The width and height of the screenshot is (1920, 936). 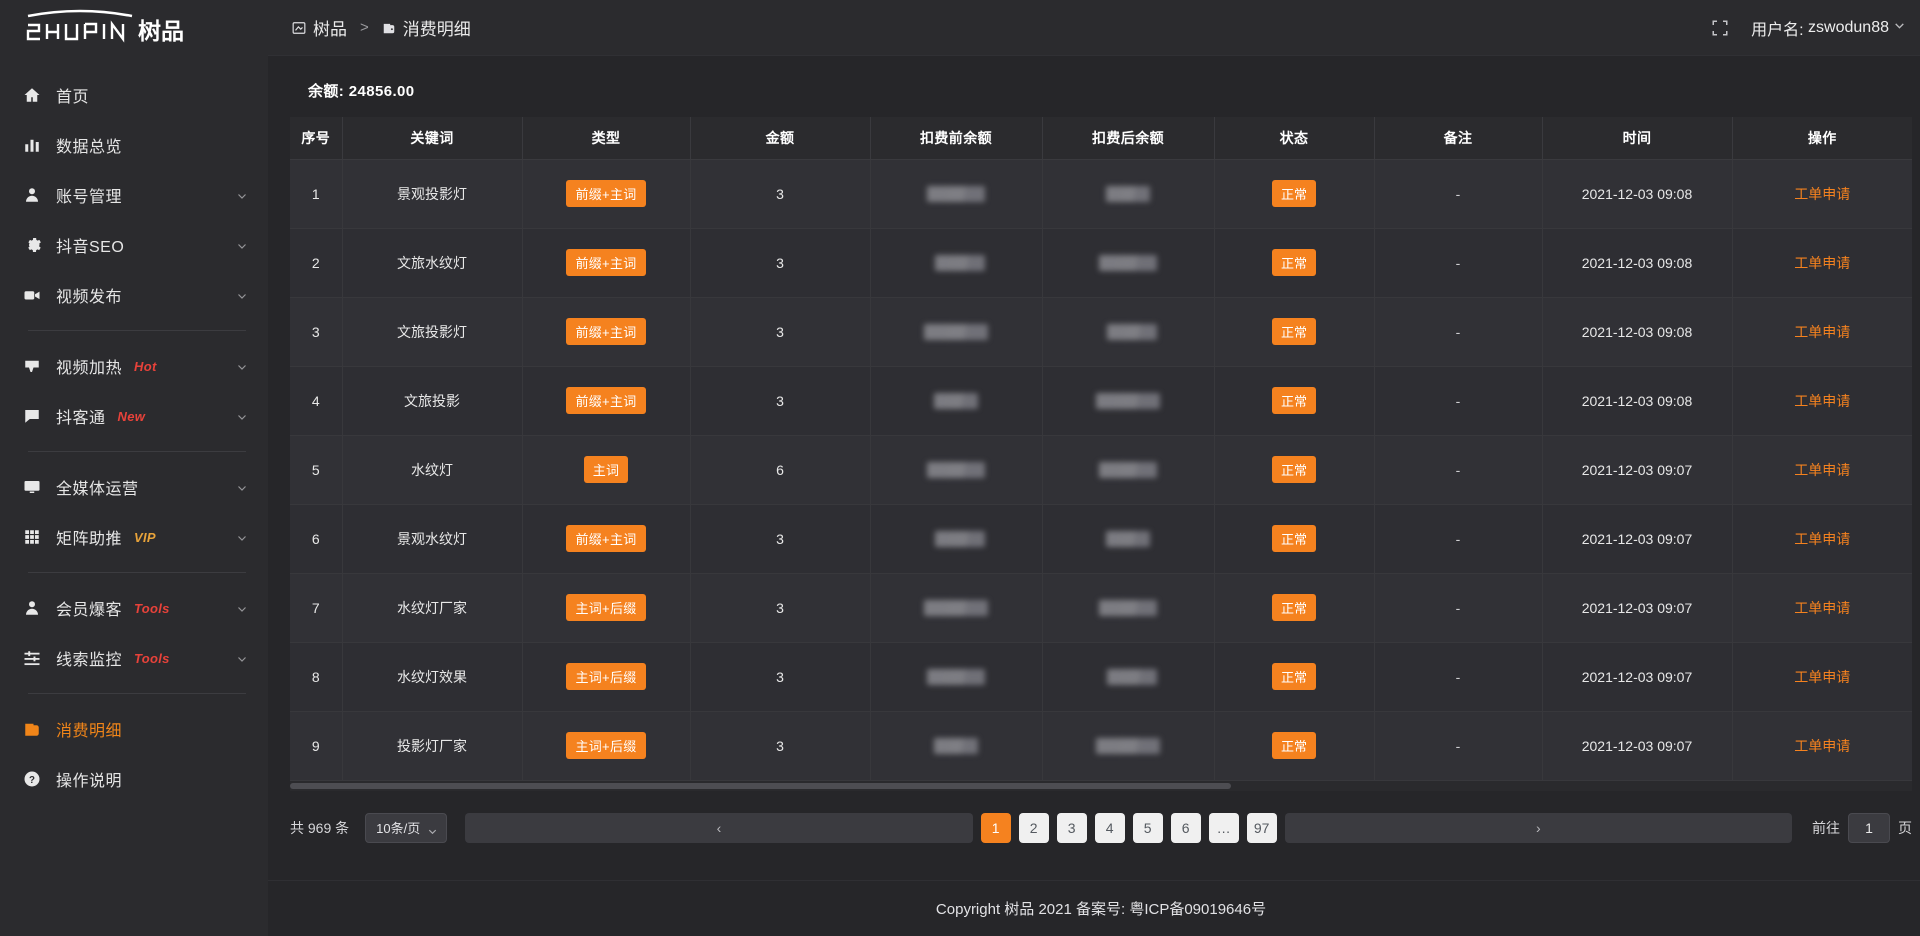 I want to click on table-row: 7 水纹灯厂家 主词+后缀 3 正常 -2021-12-03 09:07 工单申请, so click(x=1101, y=608).